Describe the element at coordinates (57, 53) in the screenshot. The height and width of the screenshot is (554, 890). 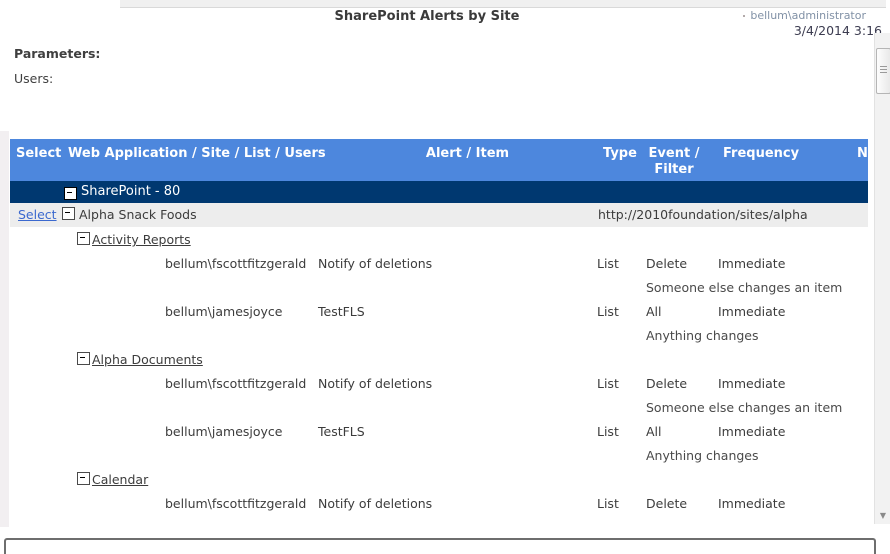
I see `parameters-label: Parameters:` at that location.